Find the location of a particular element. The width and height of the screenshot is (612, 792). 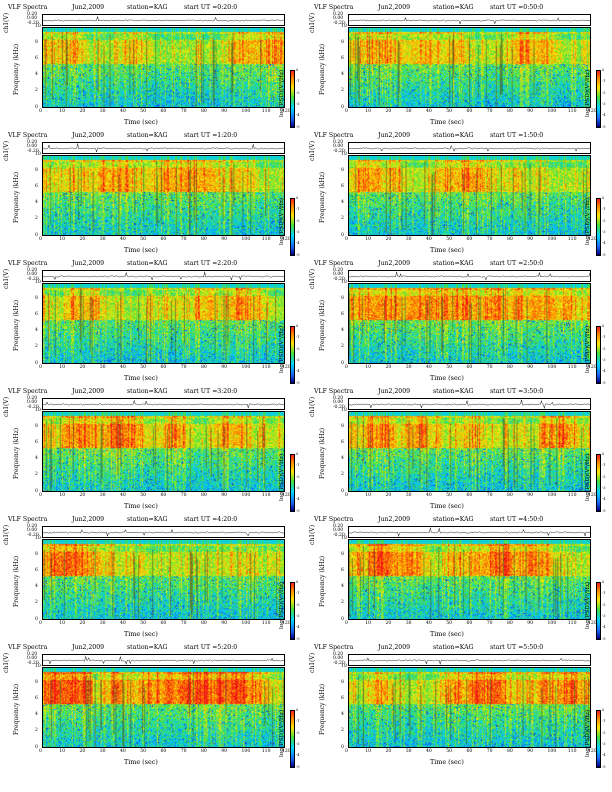

time-tick-label: 80 is located at coordinates (204, 239).